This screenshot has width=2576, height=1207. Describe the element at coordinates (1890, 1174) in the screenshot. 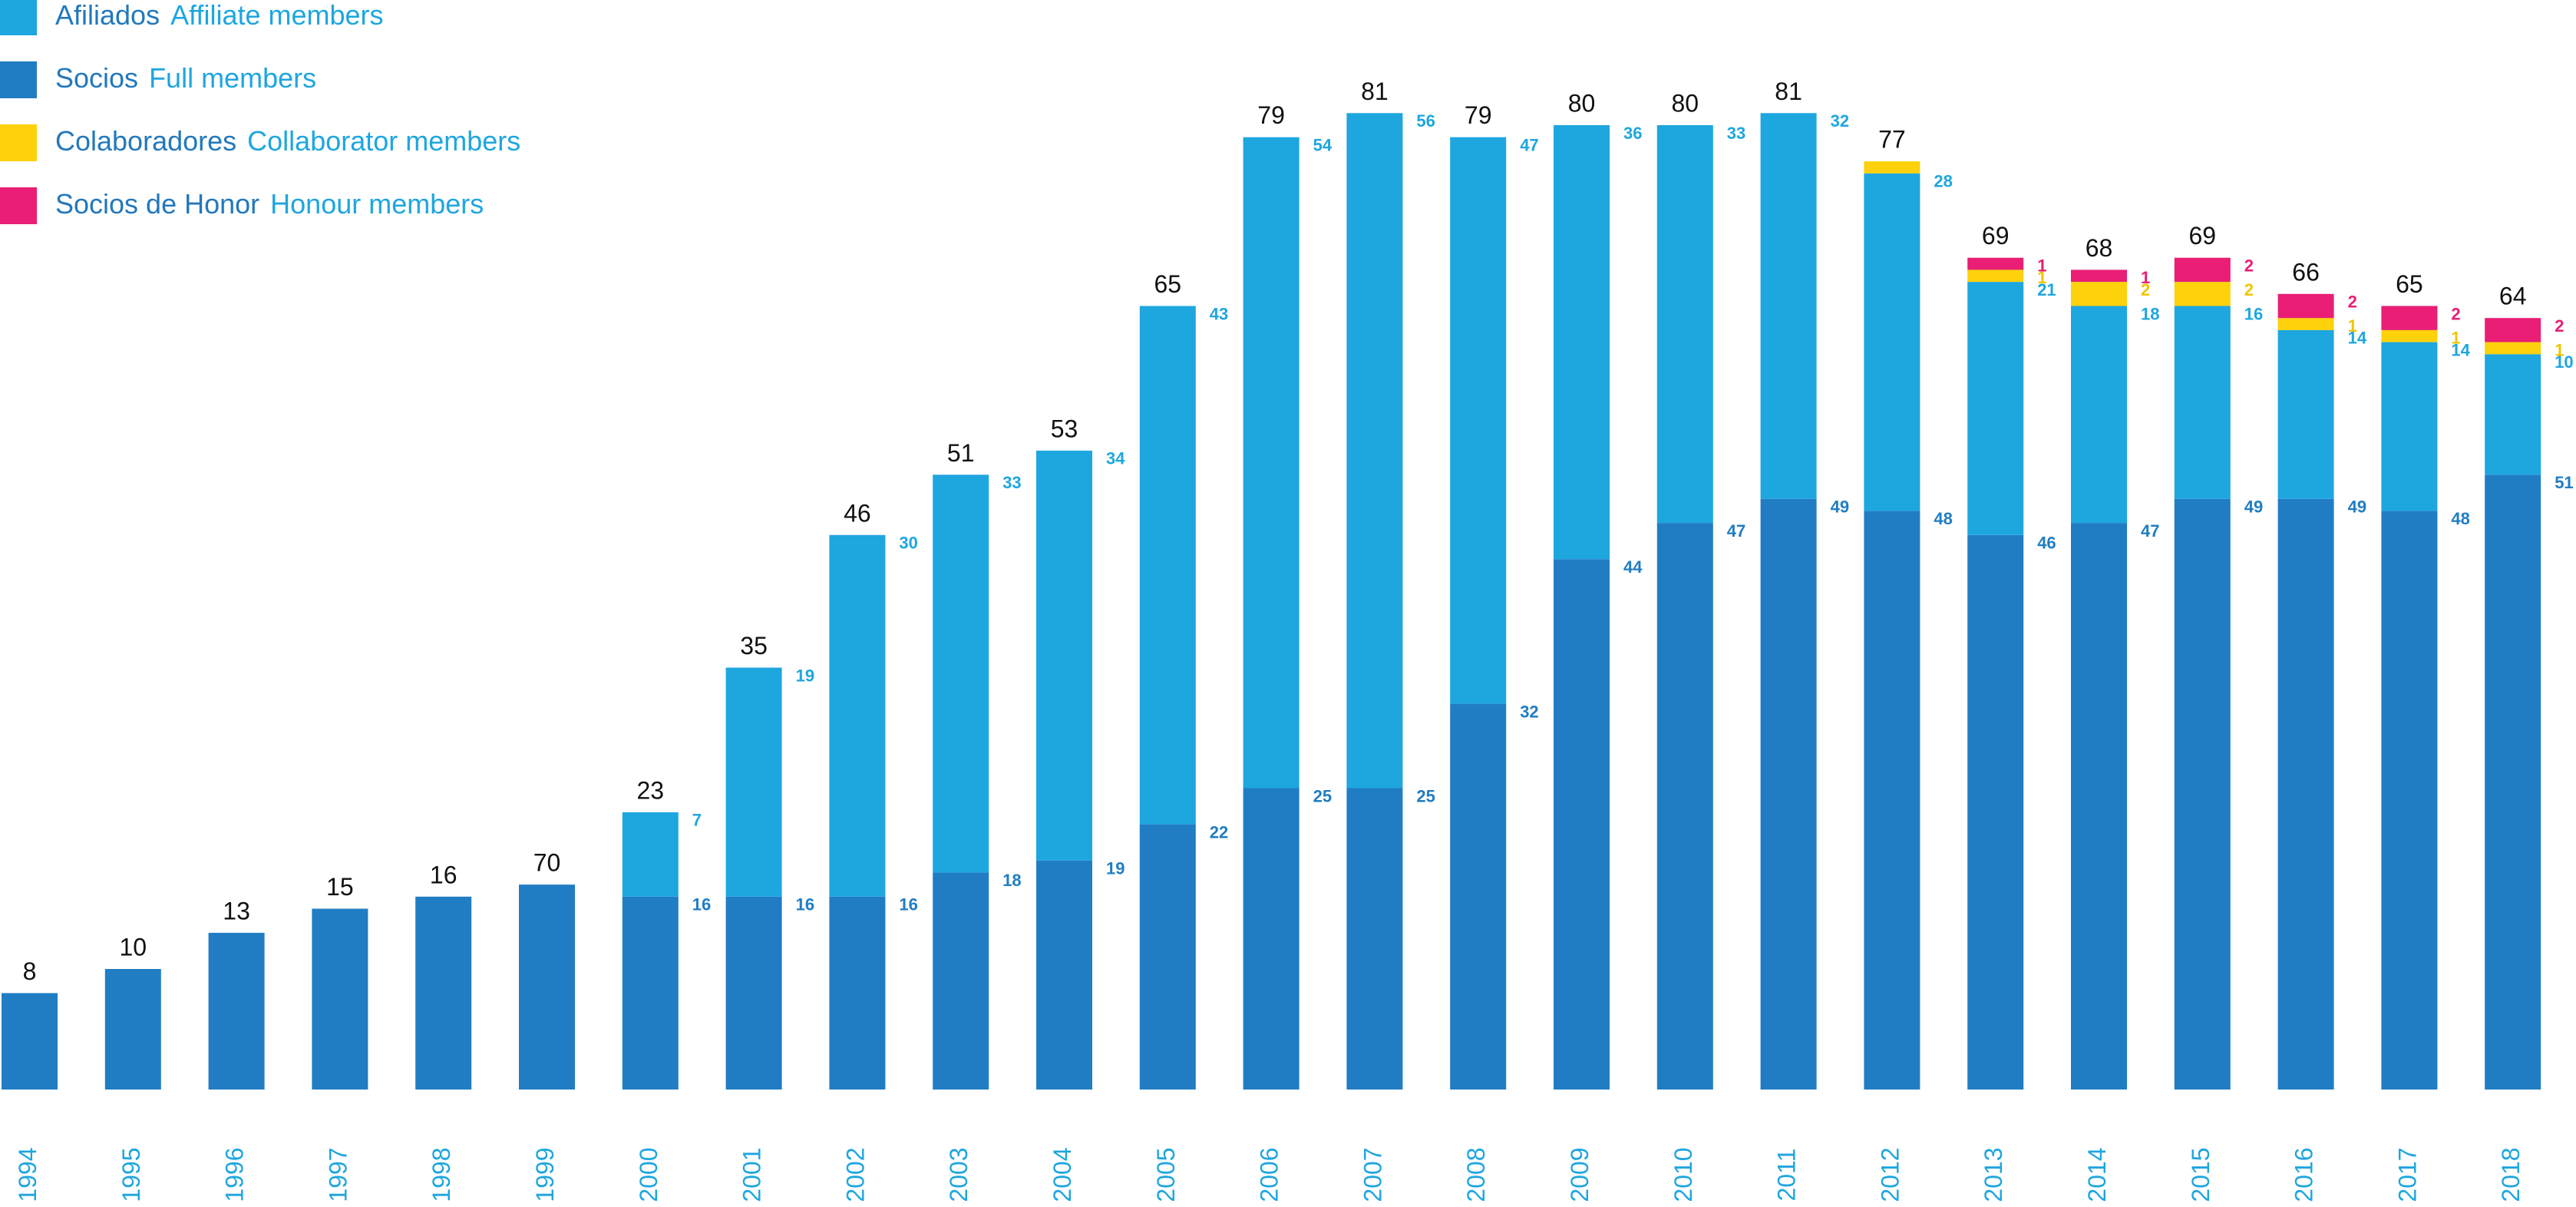

I see `x-tick-label: 2012` at that location.